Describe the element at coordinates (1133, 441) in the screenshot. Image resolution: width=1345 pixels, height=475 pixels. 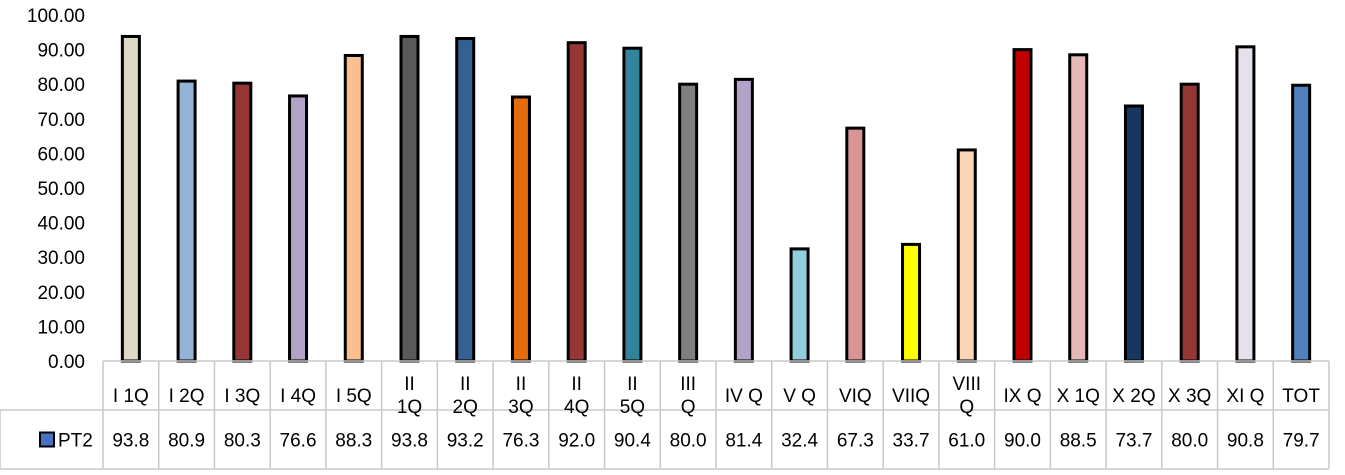
I see `data-value: 73.7` at that location.